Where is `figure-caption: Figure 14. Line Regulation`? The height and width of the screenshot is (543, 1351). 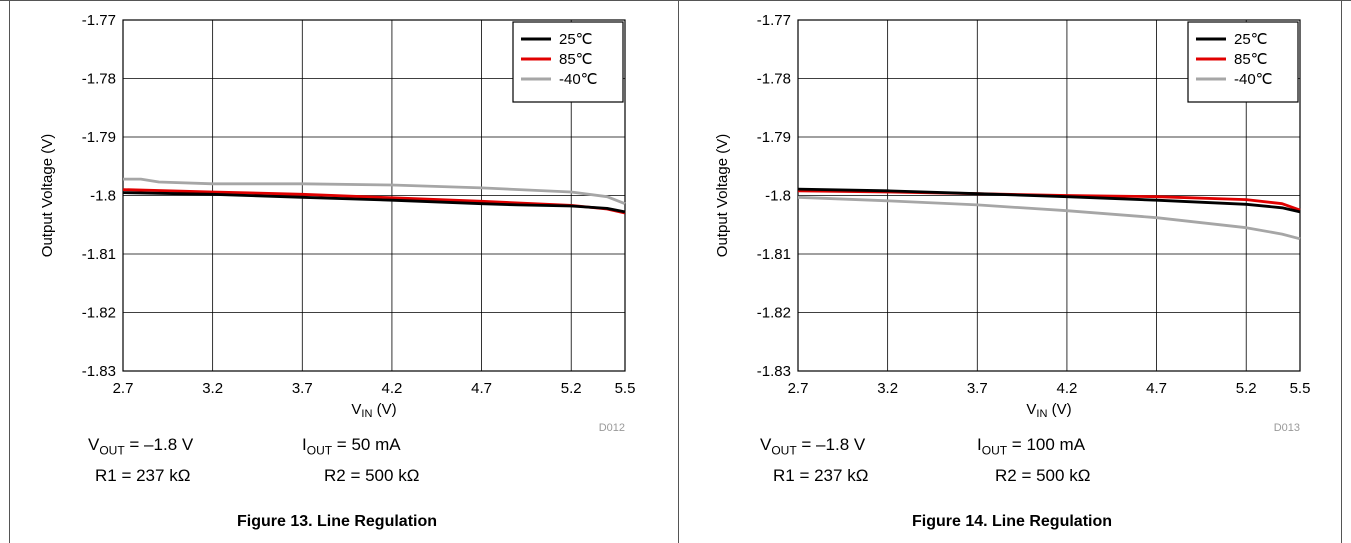 figure-caption: Figure 14. Line Regulation is located at coordinates (1012, 521).